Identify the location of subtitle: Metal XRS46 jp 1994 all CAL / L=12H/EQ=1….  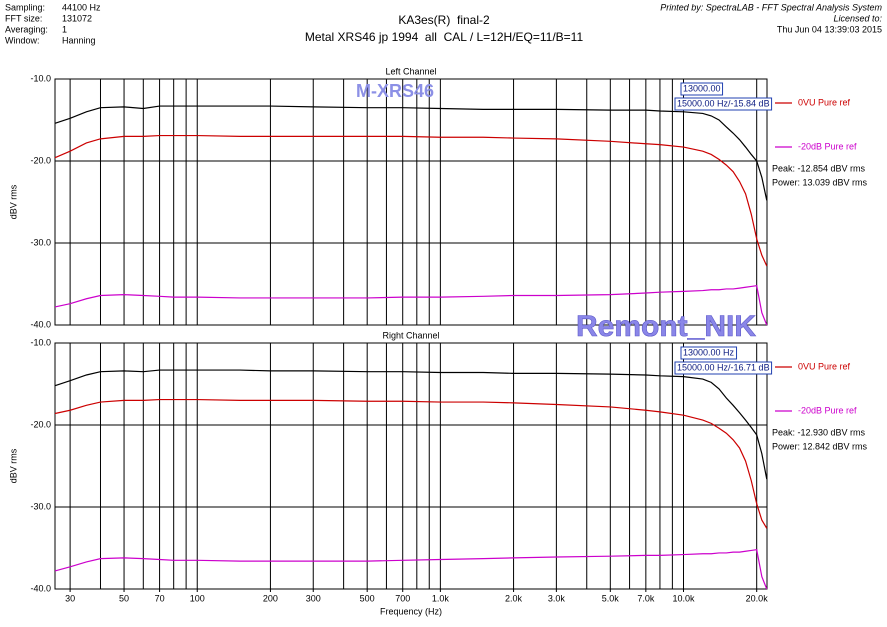
(444, 37).